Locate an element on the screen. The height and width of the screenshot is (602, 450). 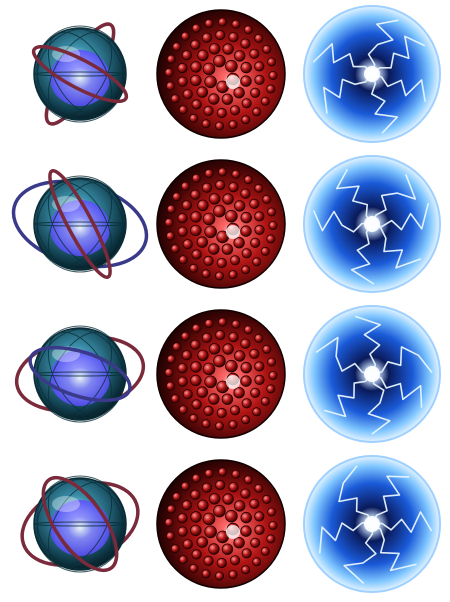
gyro-orb-graphic is located at coordinates (80, 74).